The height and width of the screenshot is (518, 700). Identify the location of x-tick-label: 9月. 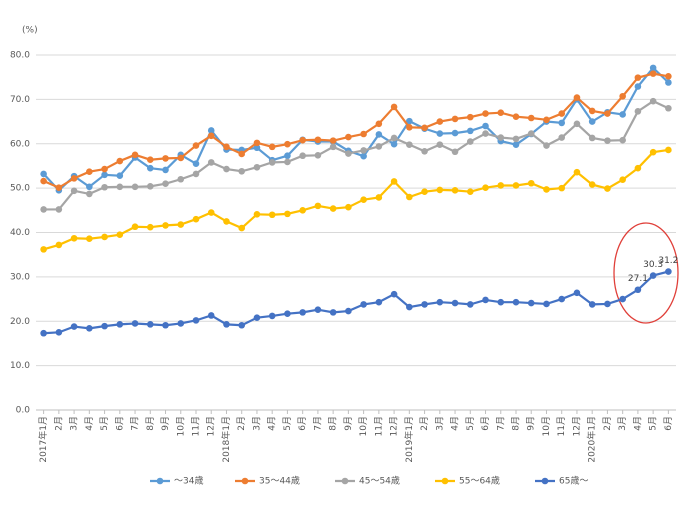
(348, 423).